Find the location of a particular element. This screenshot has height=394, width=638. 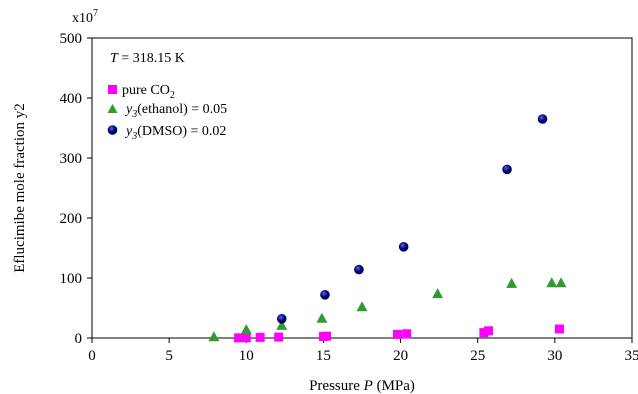

legend-label-ethanol: y3(ethanol) = 0.05 is located at coordinates (175, 111).